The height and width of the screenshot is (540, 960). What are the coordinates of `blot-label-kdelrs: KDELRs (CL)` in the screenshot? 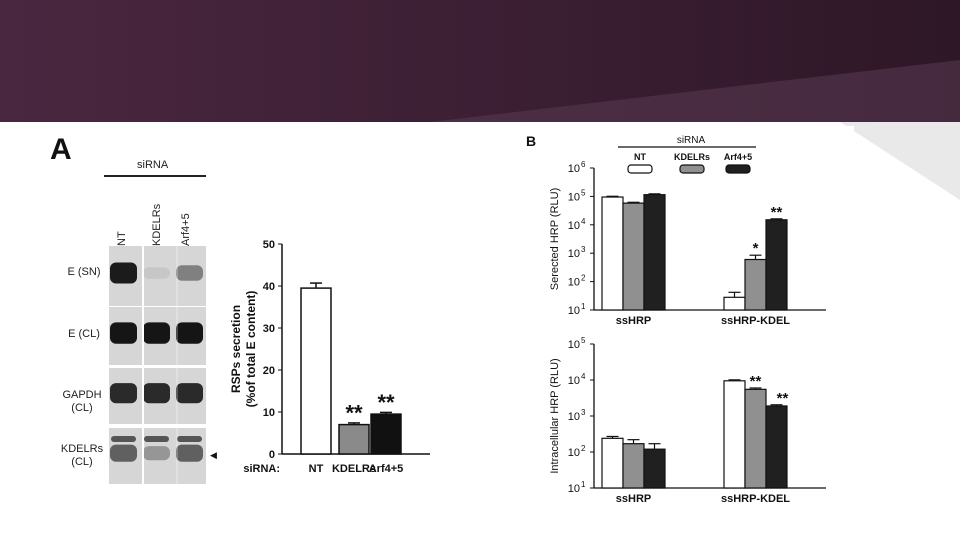 It's located at (82, 455).